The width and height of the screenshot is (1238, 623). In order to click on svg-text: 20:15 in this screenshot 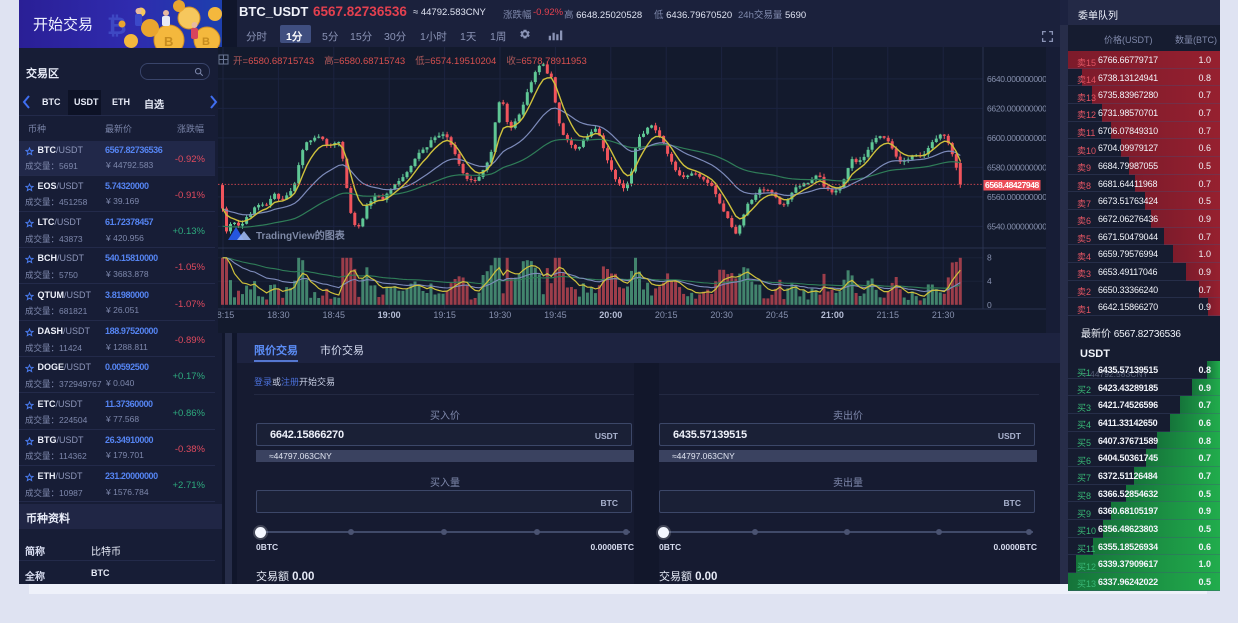, I will do `click(666, 315)`.